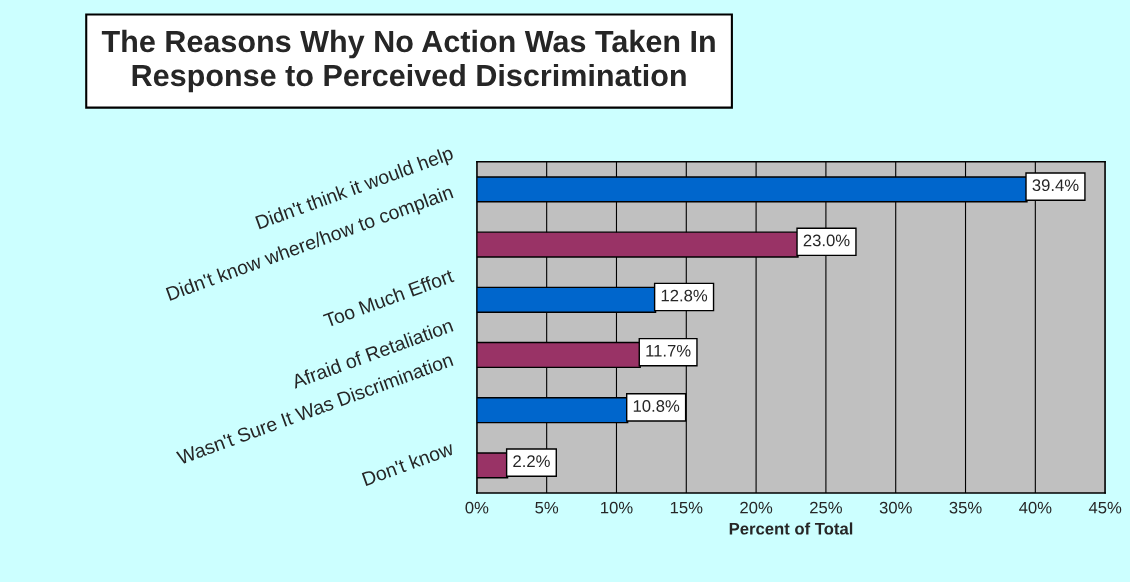  I want to click on x-tick-label: 20%, so click(756, 507).